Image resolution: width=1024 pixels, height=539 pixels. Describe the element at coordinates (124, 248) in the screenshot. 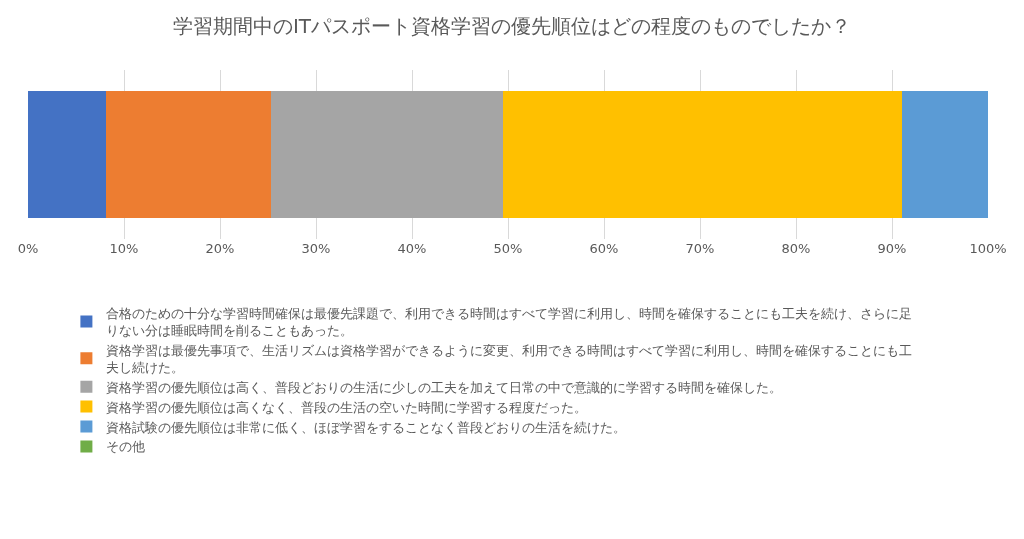

I see `x-tick-label: 10%` at that location.